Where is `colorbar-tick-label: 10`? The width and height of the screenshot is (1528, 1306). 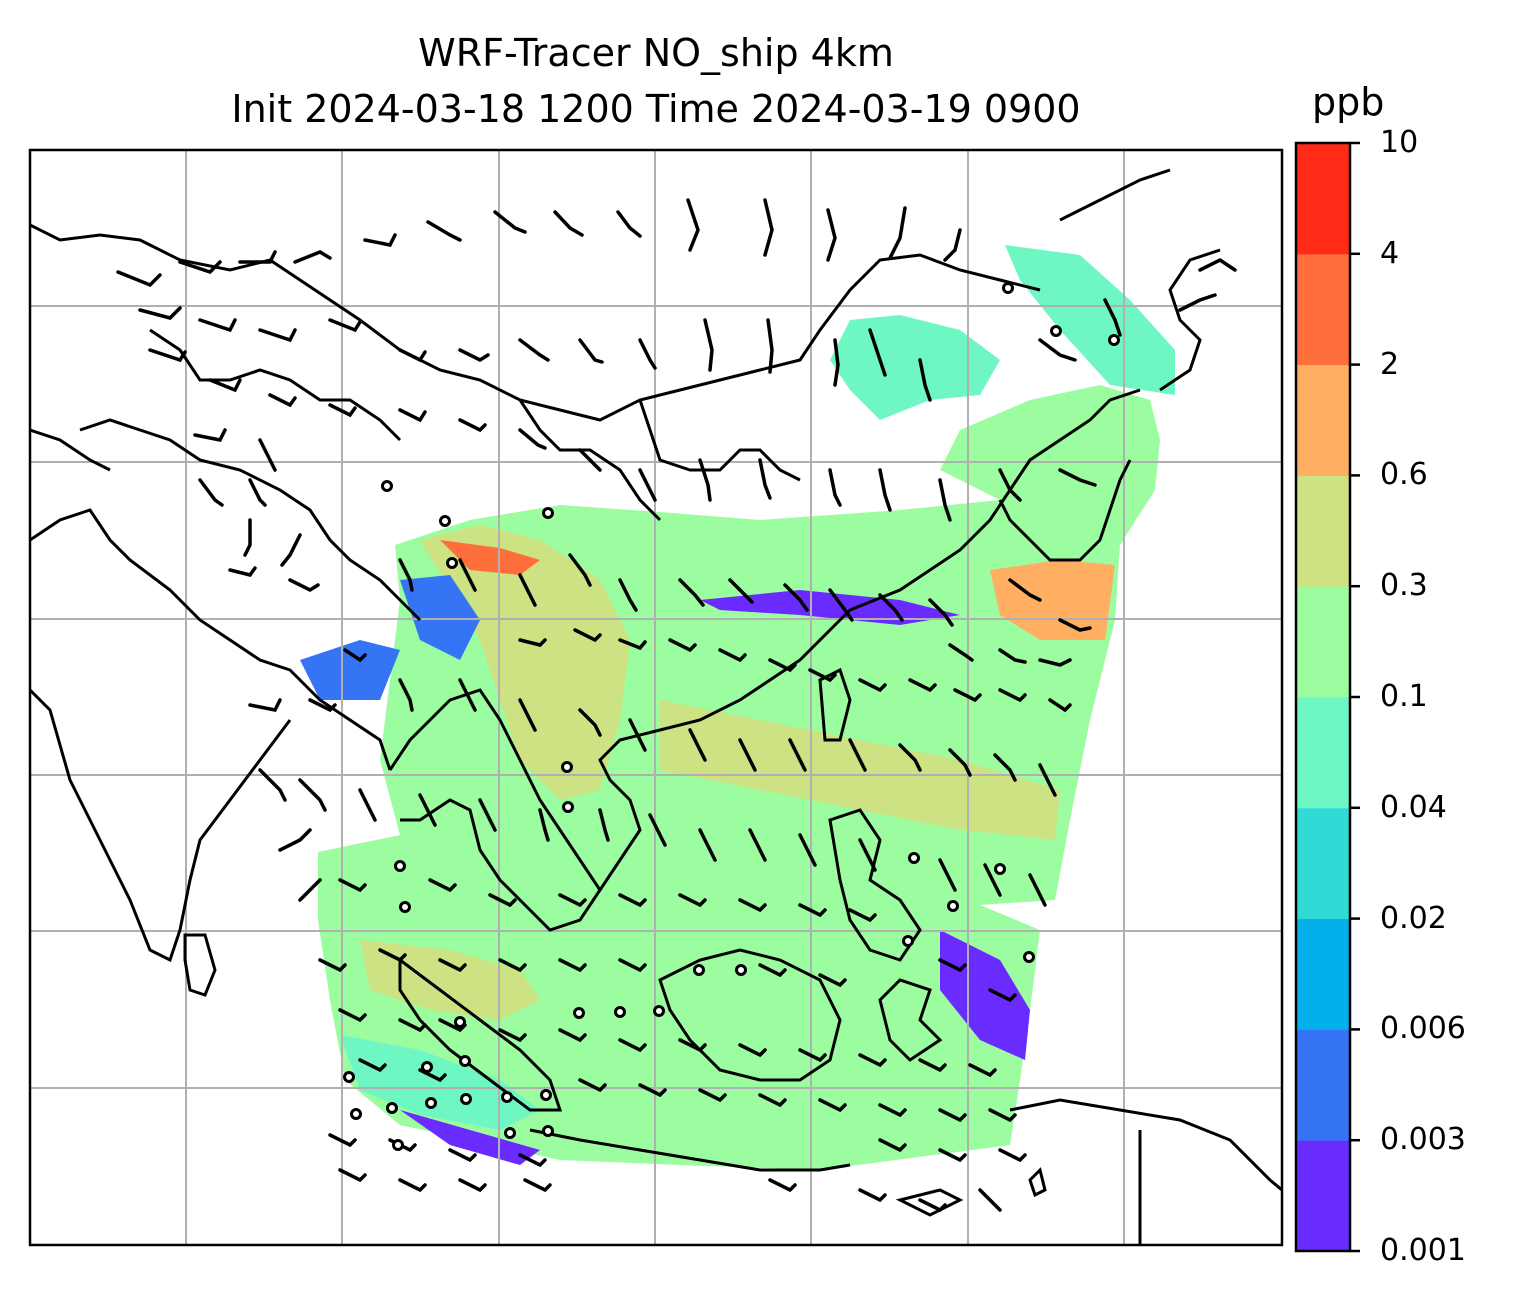 colorbar-tick-label: 10 is located at coordinates (1399, 142).